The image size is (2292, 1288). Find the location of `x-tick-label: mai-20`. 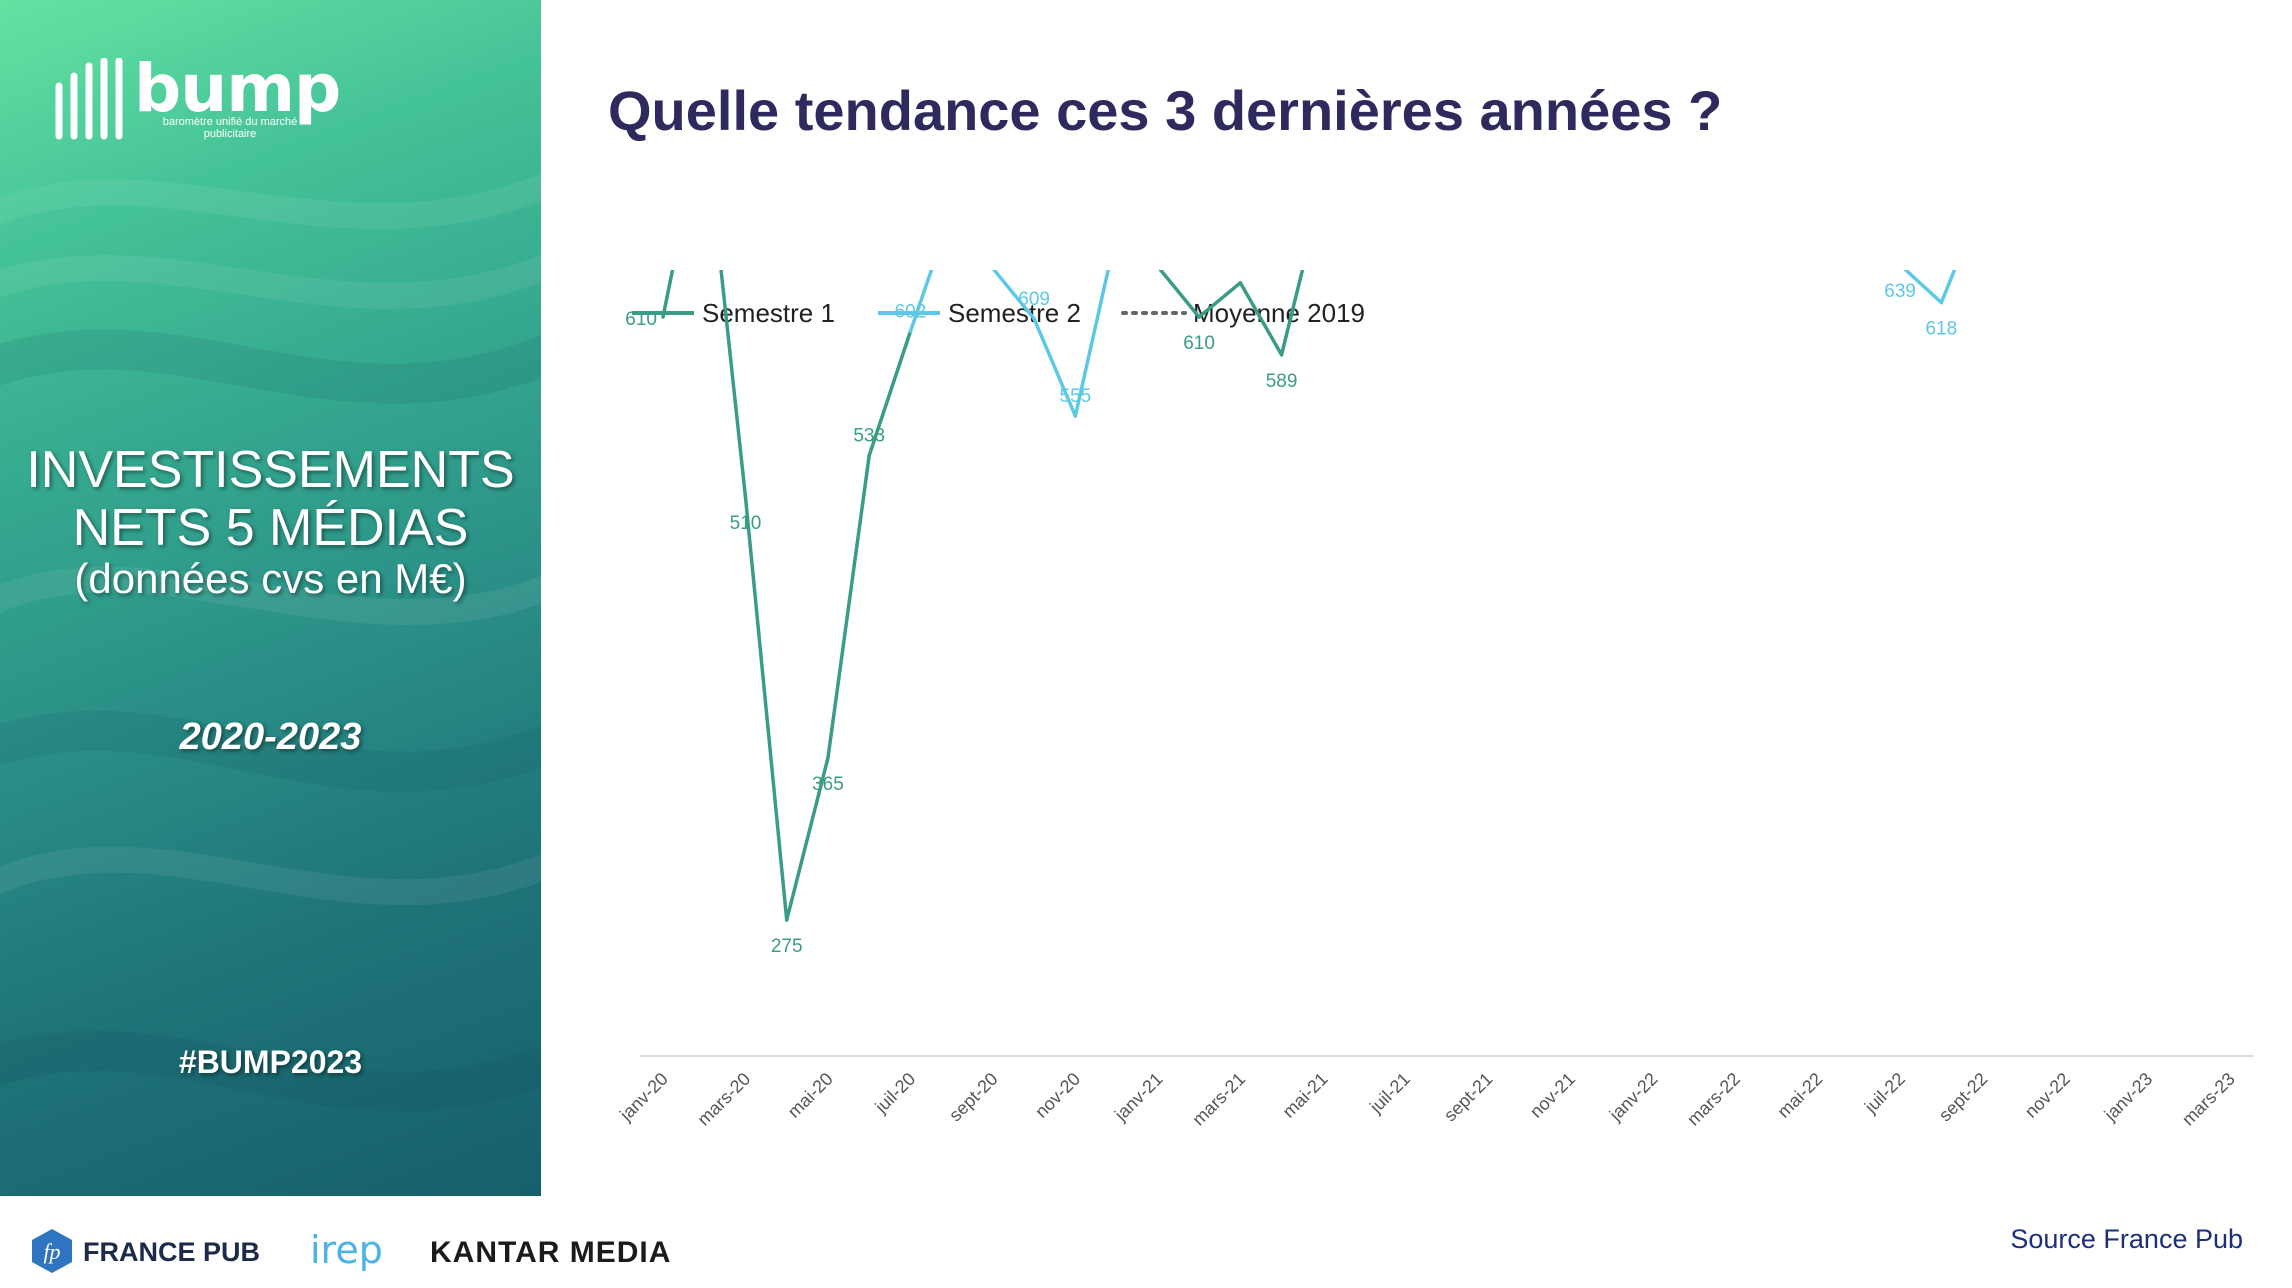

x-tick-label: mai-20 is located at coordinates (810, 1095).